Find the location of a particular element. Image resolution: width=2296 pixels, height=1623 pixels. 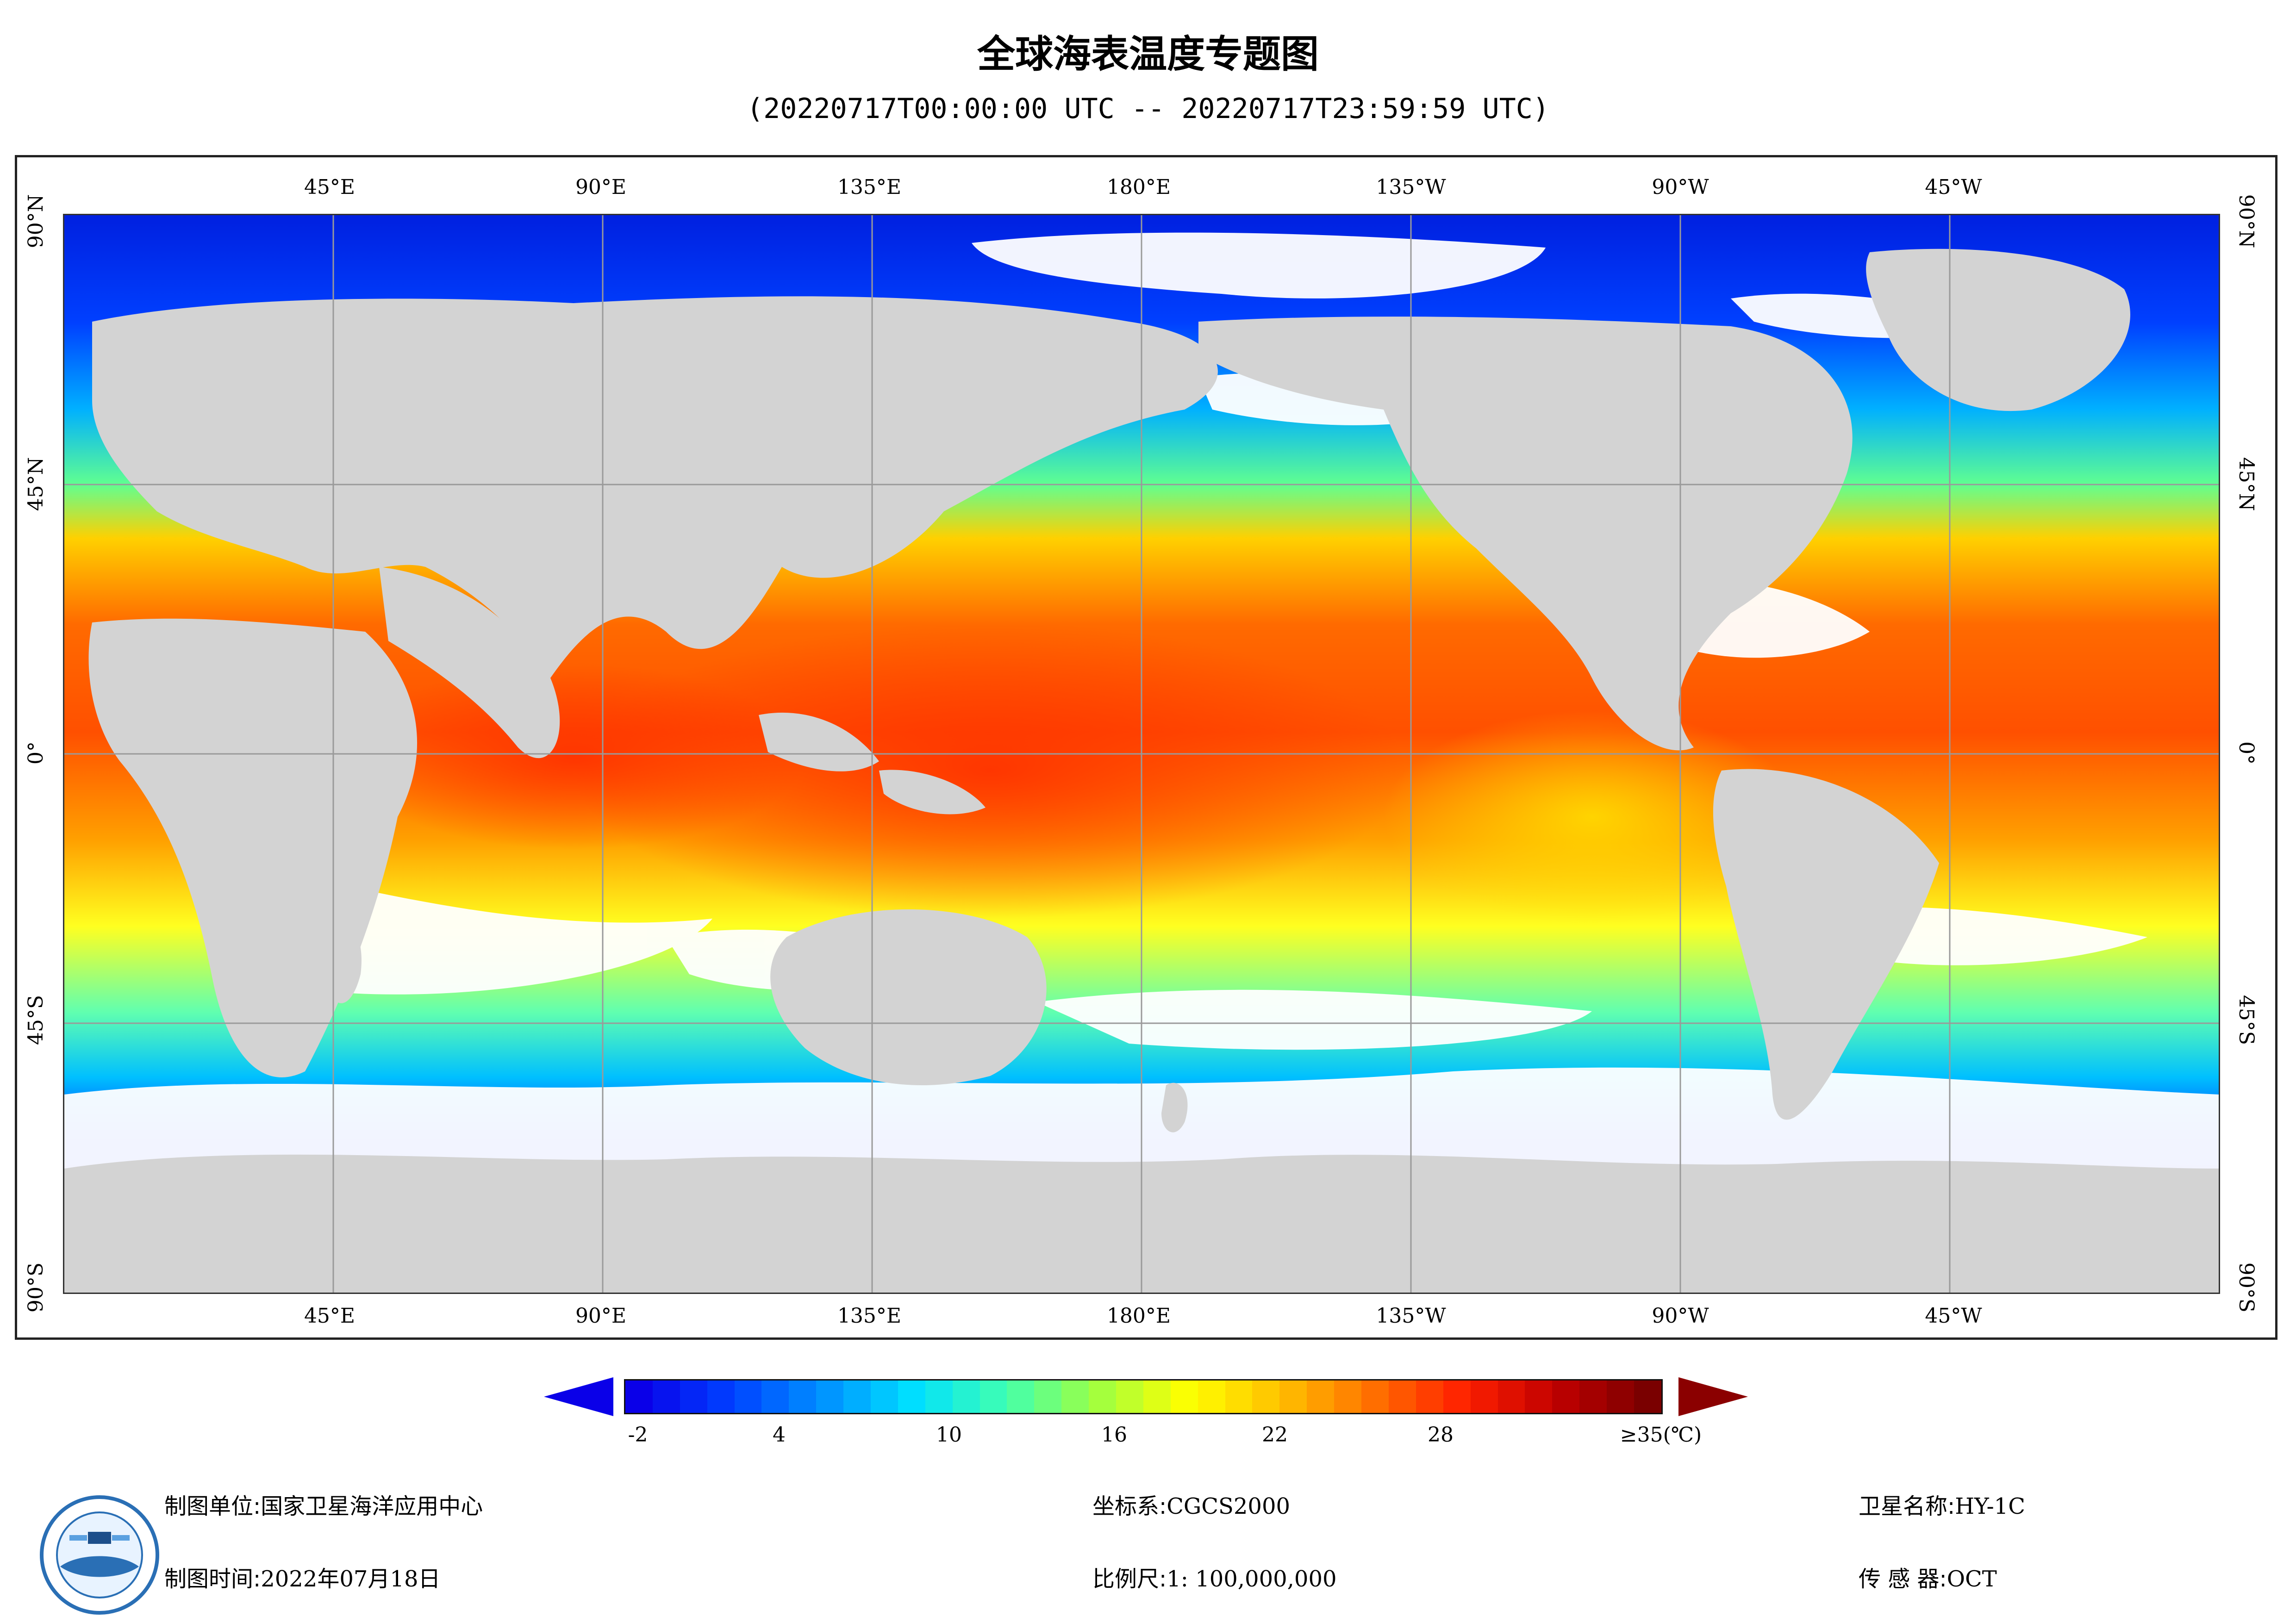

colorbar-tick-35: ≥35(℃) is located at coordinates (1661, 1435).